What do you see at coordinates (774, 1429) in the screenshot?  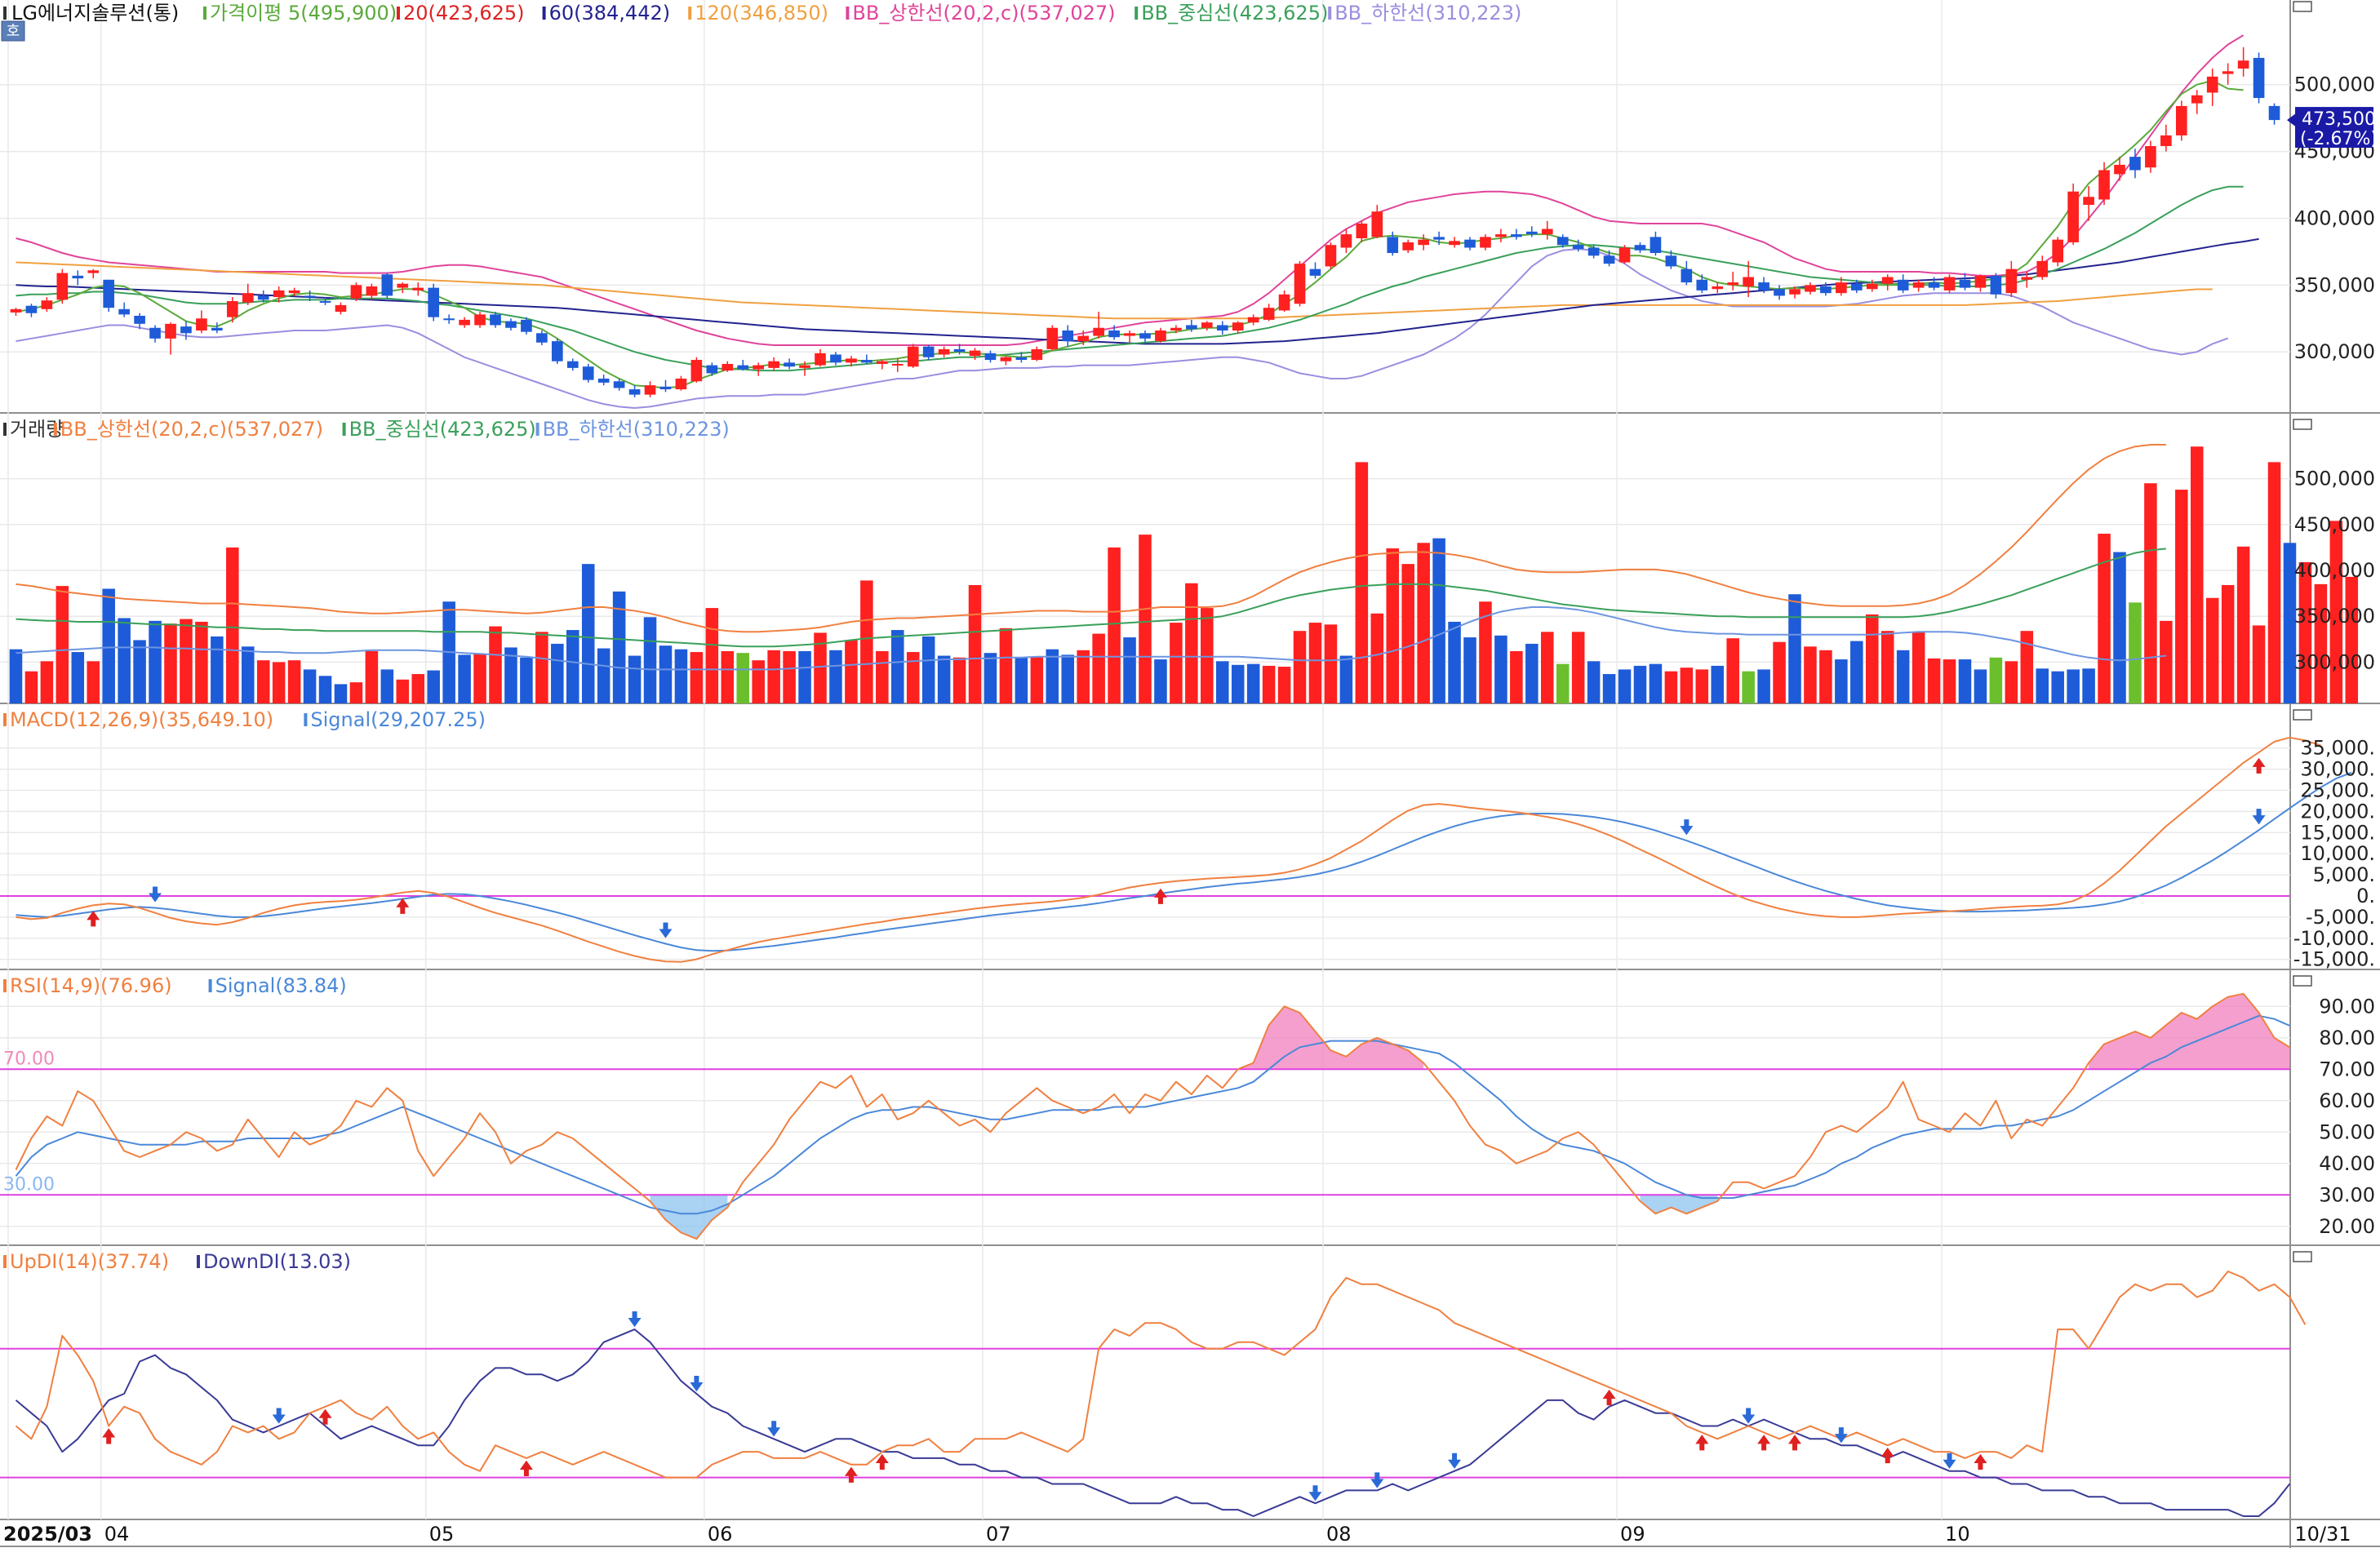 I see `dmi-sell-arrow-icon` at bounding box center [774, 1429].